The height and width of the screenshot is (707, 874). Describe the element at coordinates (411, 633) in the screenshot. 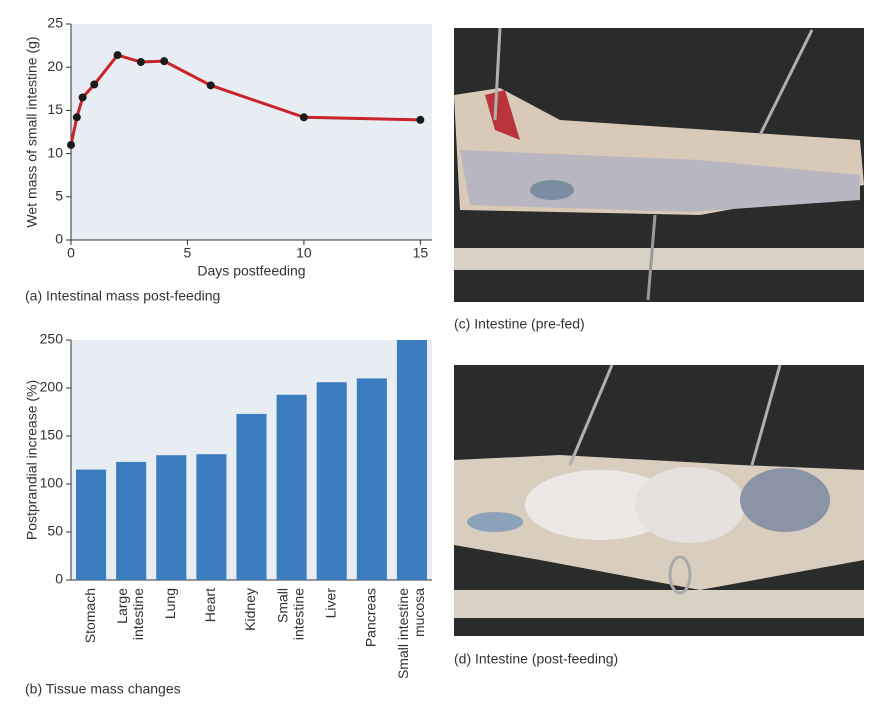

I see `x-tick-label: Small intestinemucosa` at that location.